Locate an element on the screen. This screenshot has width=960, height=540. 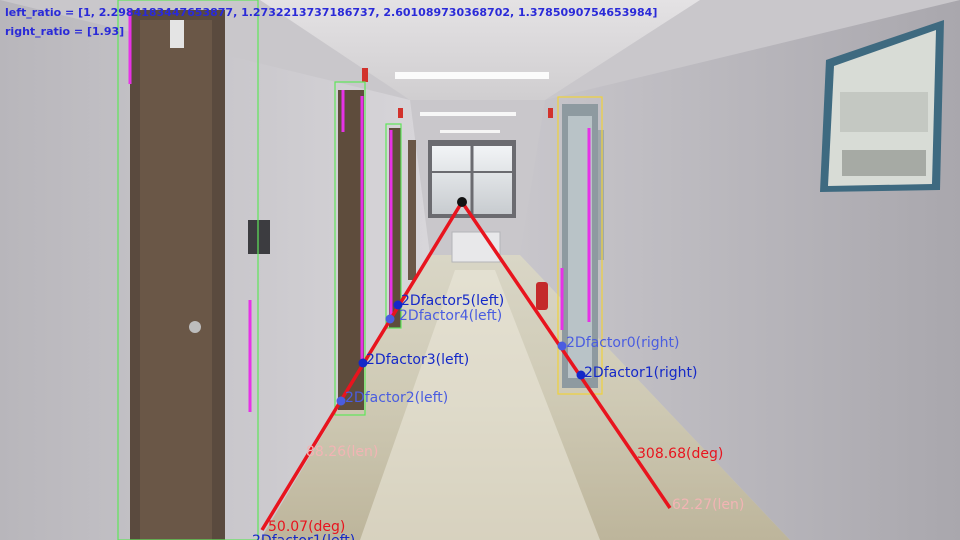
right-ratio-text: right_ratio = [1.93] is located at coordinates (64, 31).